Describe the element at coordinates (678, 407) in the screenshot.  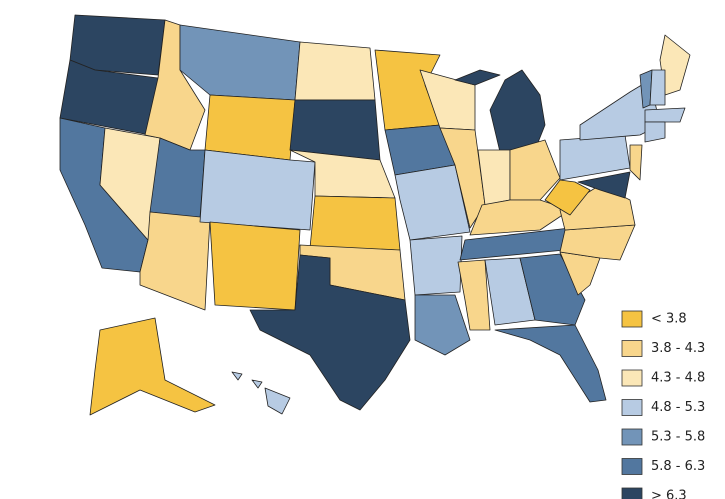
I see `legend-label: 4.8 - 5.3` at that location.